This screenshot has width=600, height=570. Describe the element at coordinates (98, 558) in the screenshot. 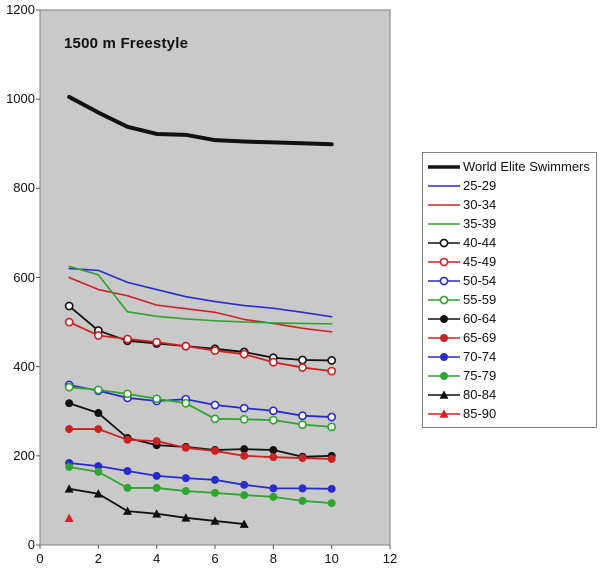

I see `x-tick-label: 2` at that location.